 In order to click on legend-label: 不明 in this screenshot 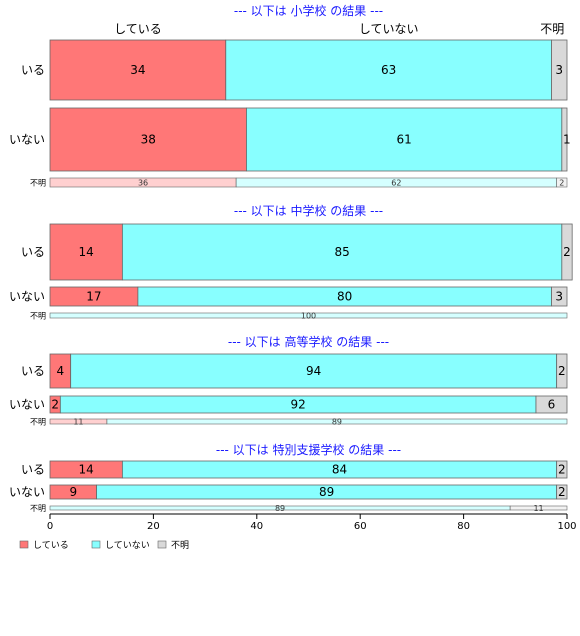, I will do `click(180, 545)`.